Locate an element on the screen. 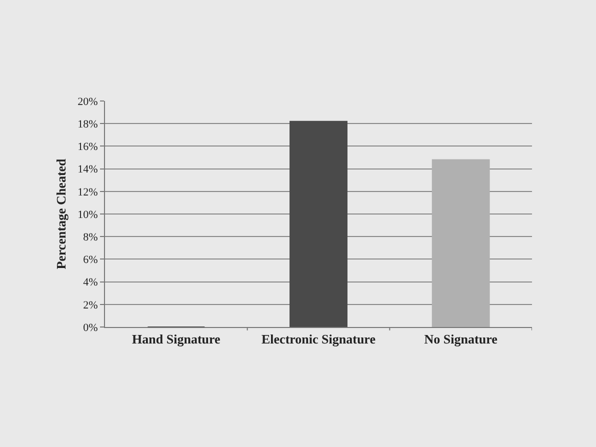  y-tick-label: 8% is located at coordinates (90, 237).